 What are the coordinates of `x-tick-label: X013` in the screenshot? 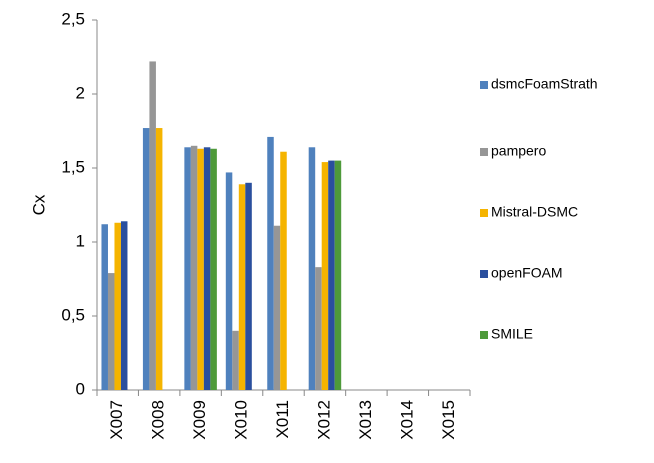 It's located at (365, 420).